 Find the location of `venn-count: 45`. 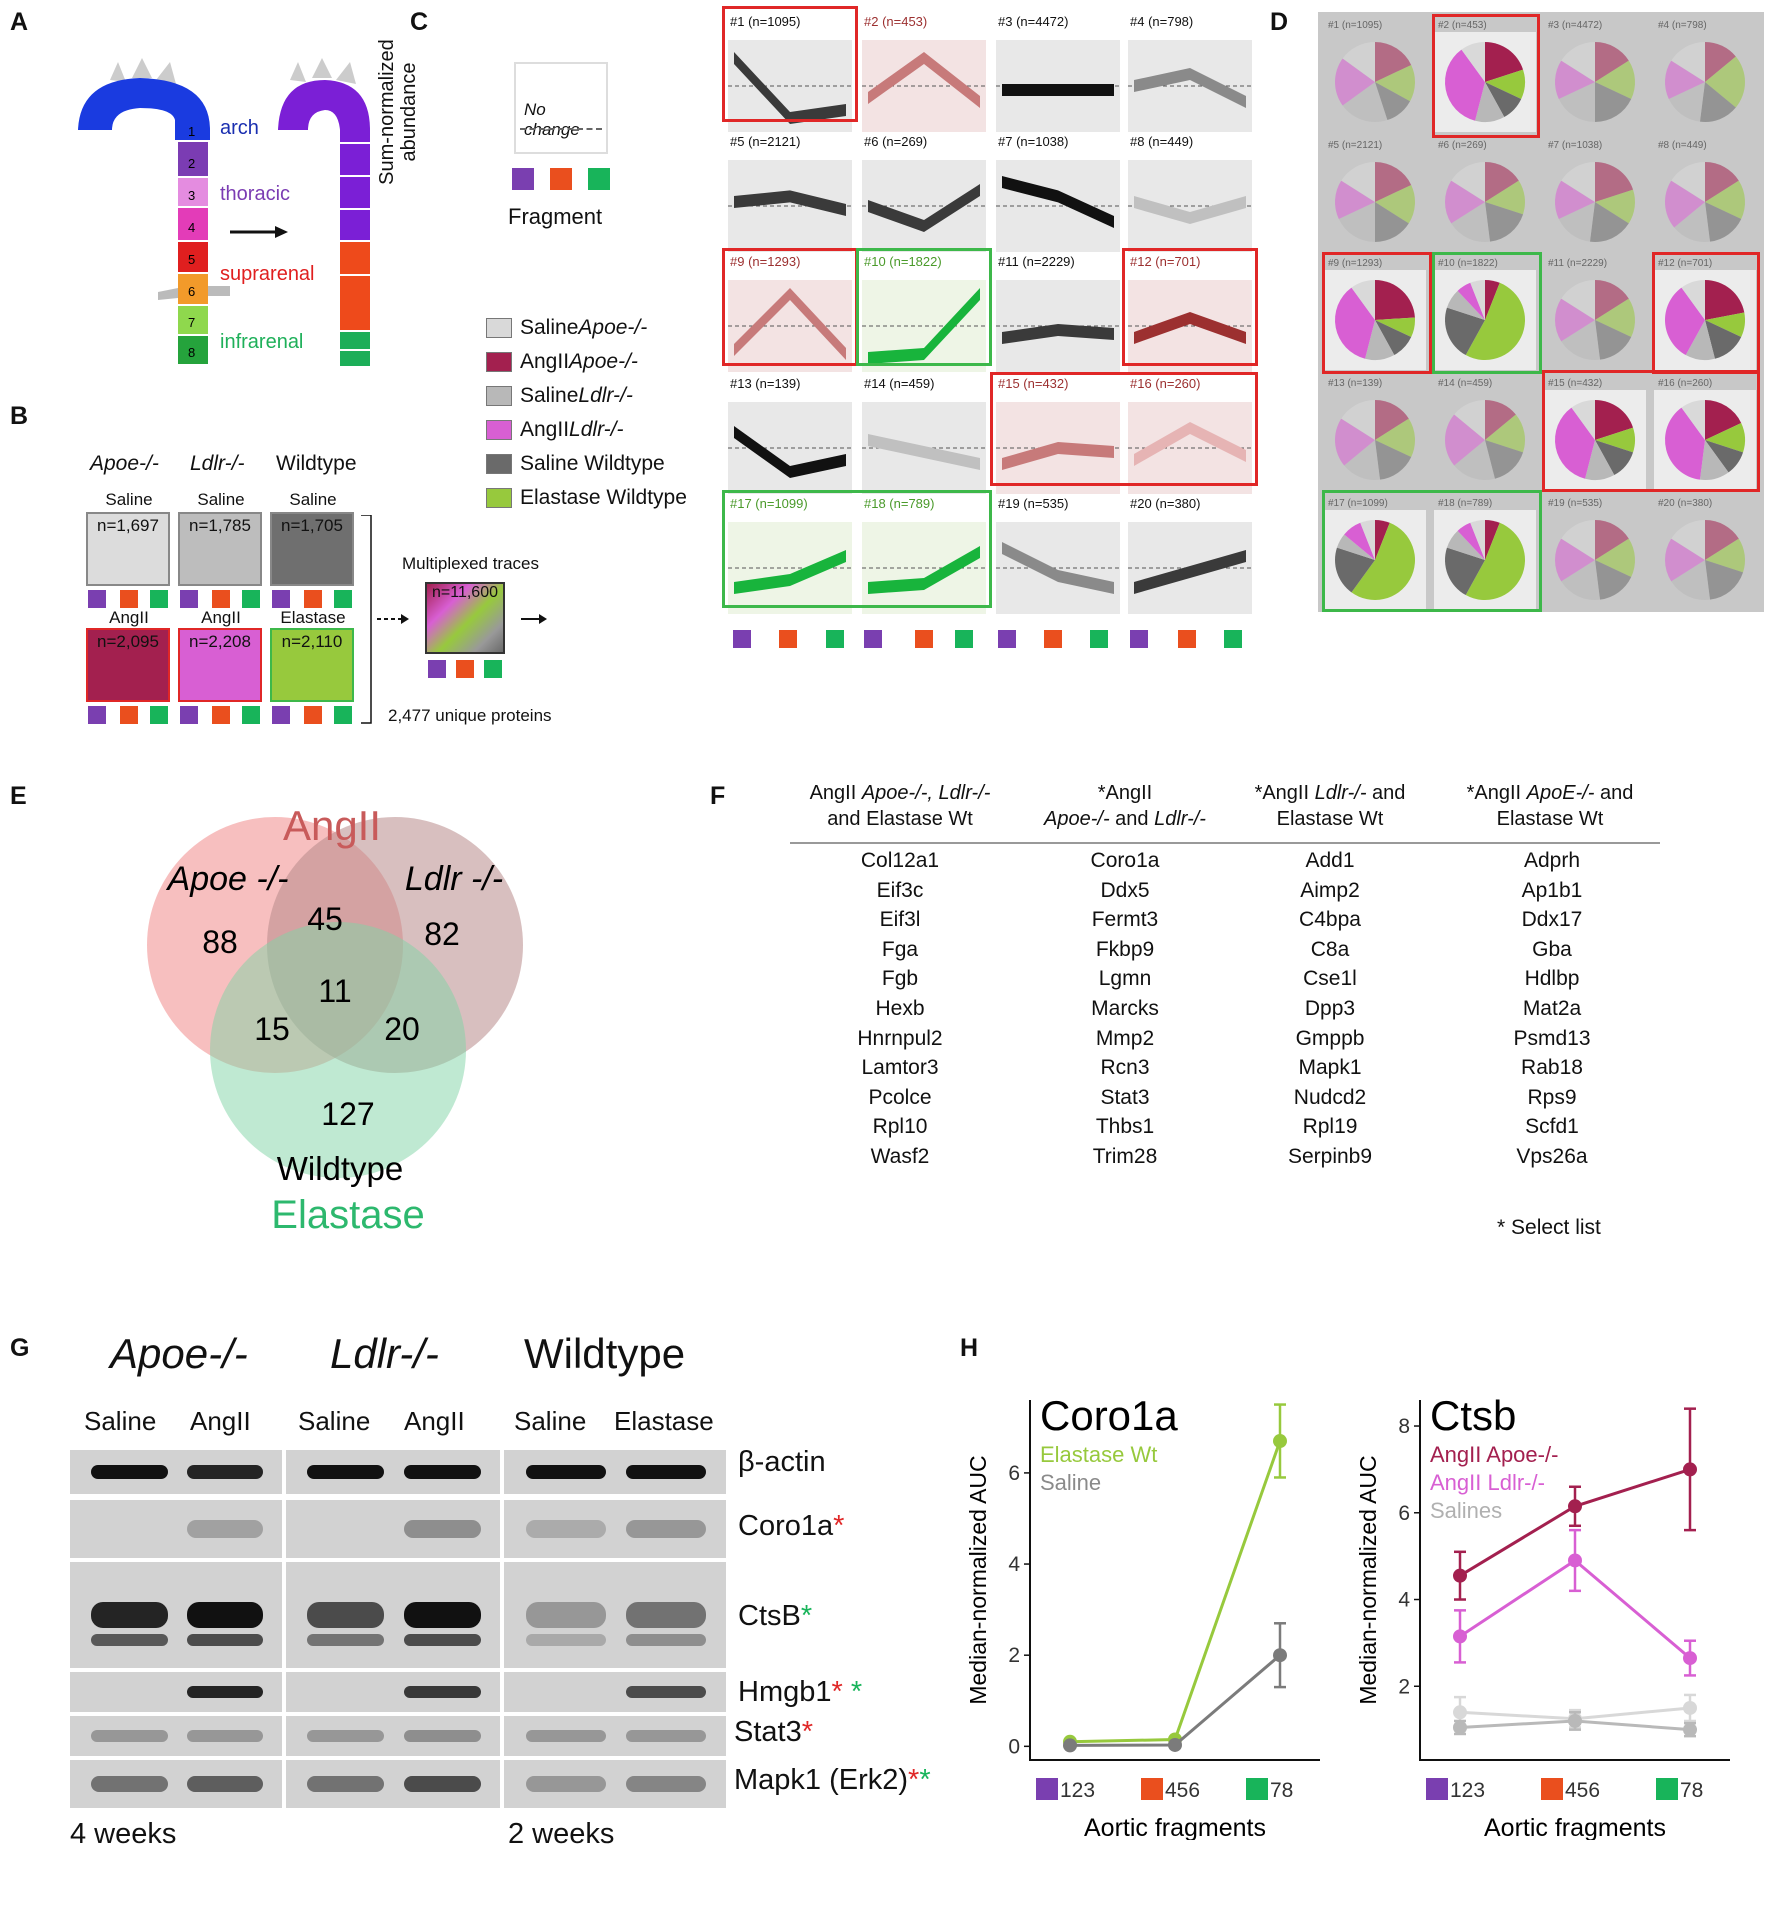

venn-count: 45 is located at coordinates (325, 919).